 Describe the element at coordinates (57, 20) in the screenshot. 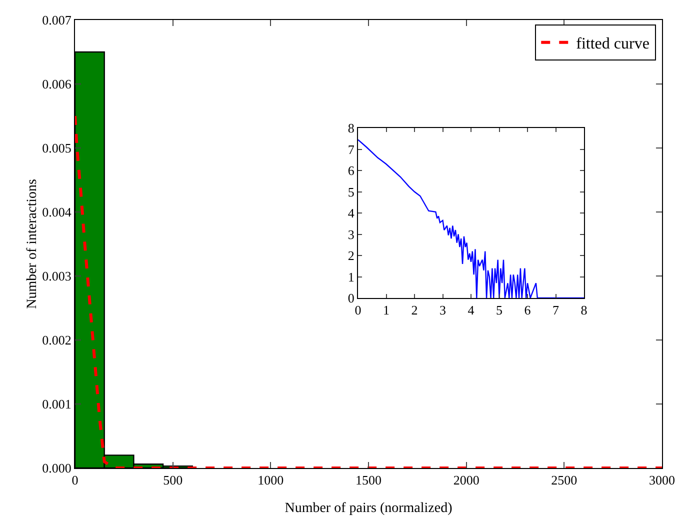

I see `y-tick-label: 0.007` at that location.